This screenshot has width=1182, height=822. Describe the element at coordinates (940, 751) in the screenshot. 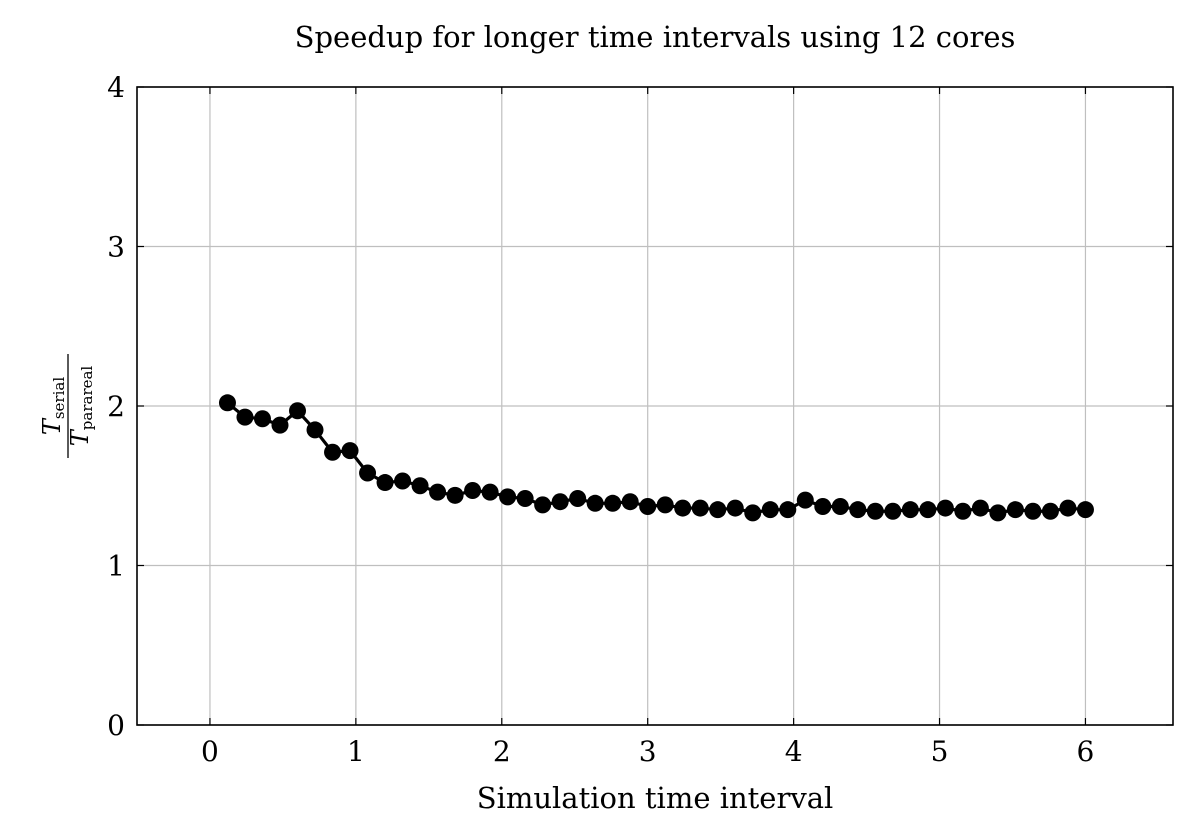

I see `x-tick-label: 5` at that location.